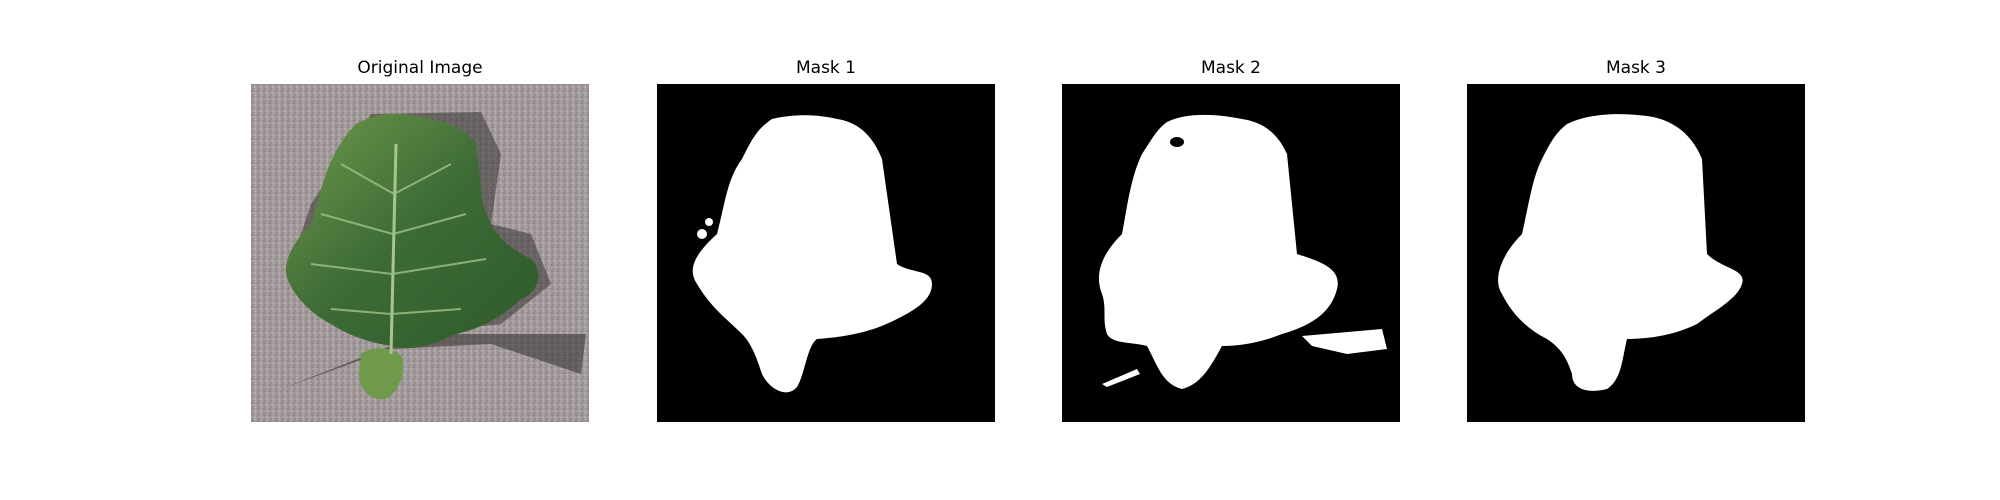 This screenshot has width=2000, height=500. What do you see at coordinates (1230, 68) in the screenshot?
I see `panel-title: Mask 2` at bounding box center [1230, 68].